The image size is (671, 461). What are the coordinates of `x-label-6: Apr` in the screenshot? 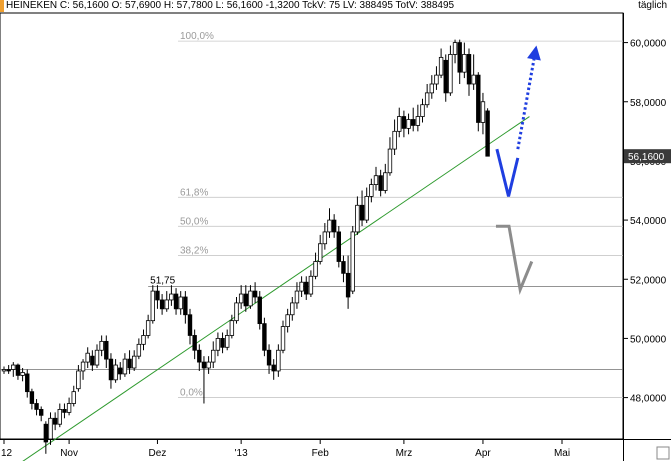 It's located at (483, 453).